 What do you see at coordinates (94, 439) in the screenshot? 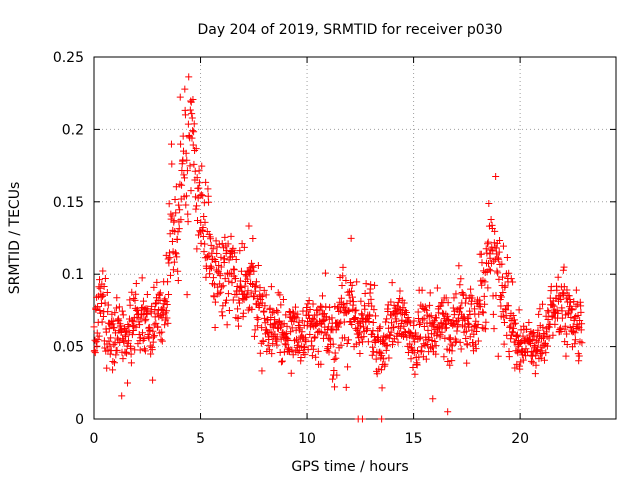
I see `x-tick-label: 0` at bounding box center [94, 439].